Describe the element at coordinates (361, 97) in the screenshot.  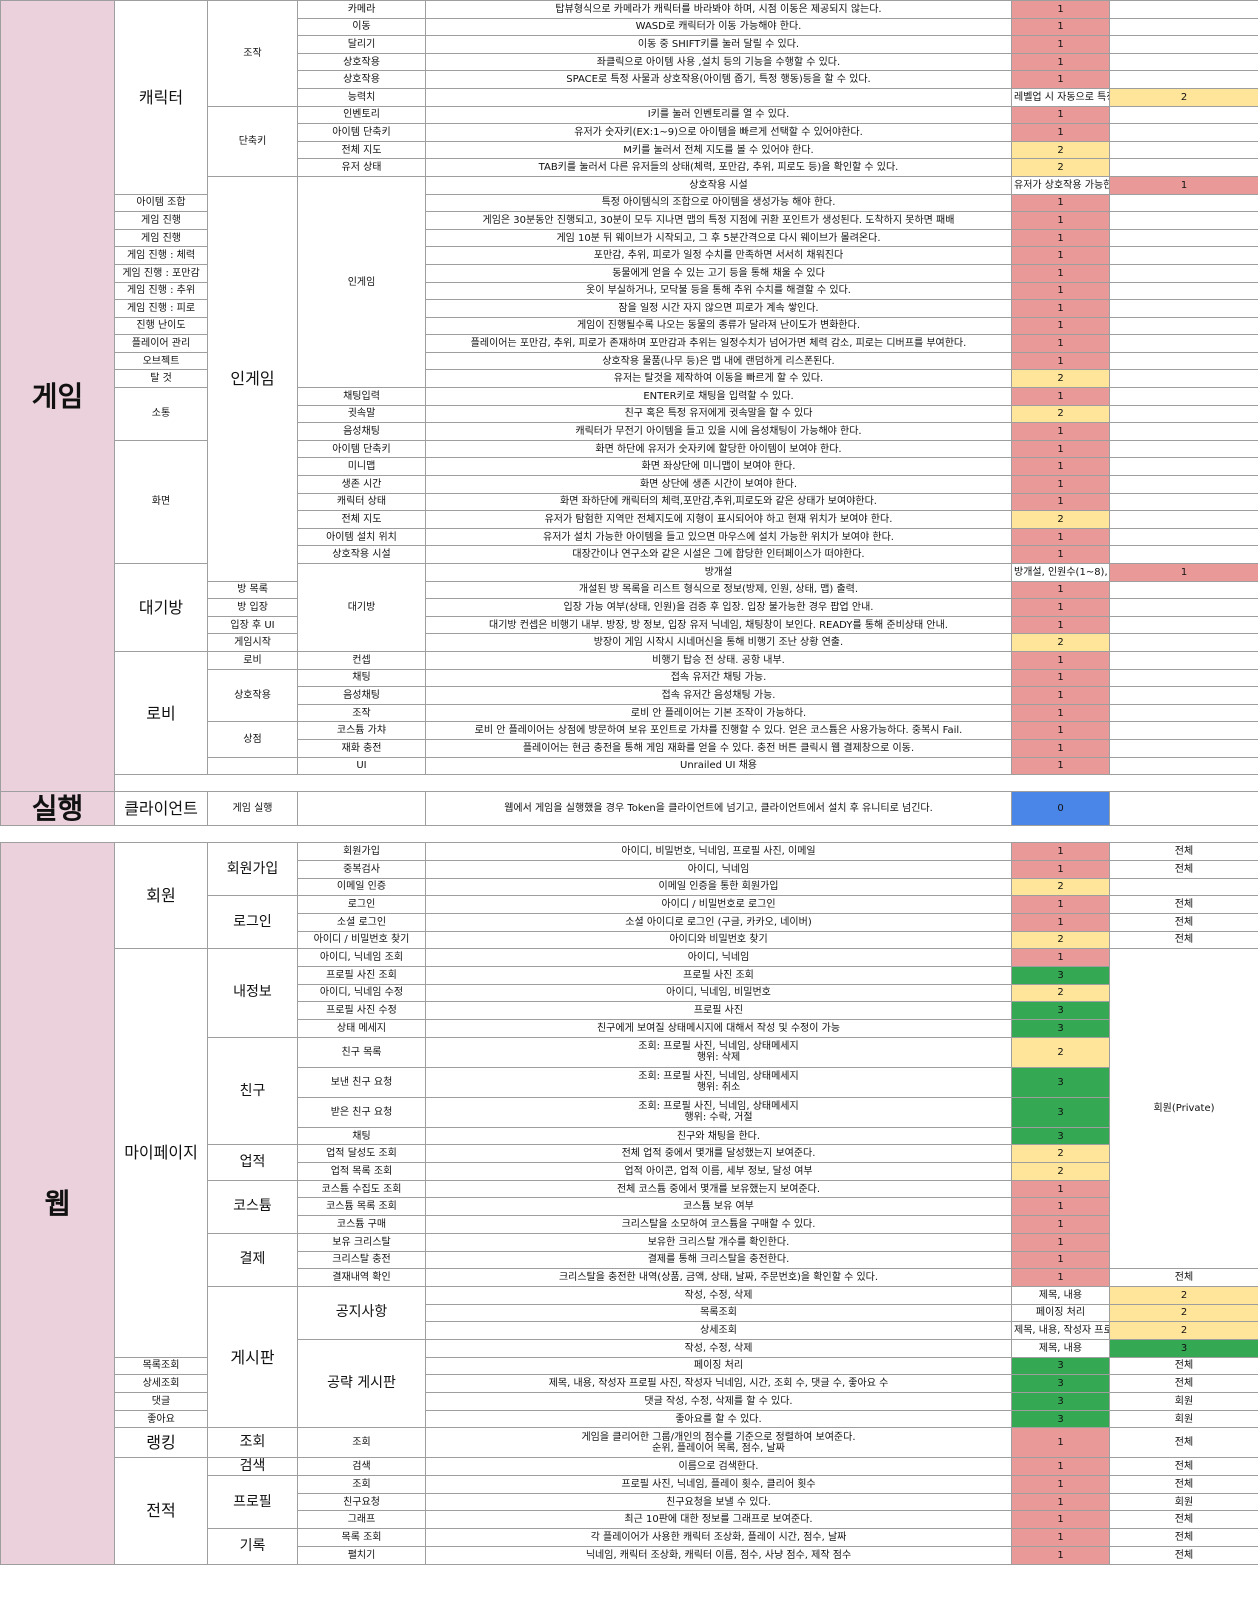
I see `group-cell: 능력치` at that location.